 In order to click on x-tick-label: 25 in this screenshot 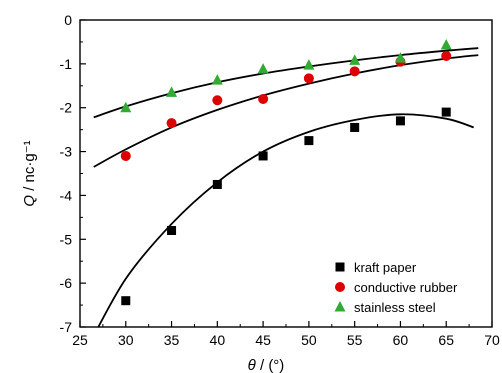, I will do `click(80, 340)`.